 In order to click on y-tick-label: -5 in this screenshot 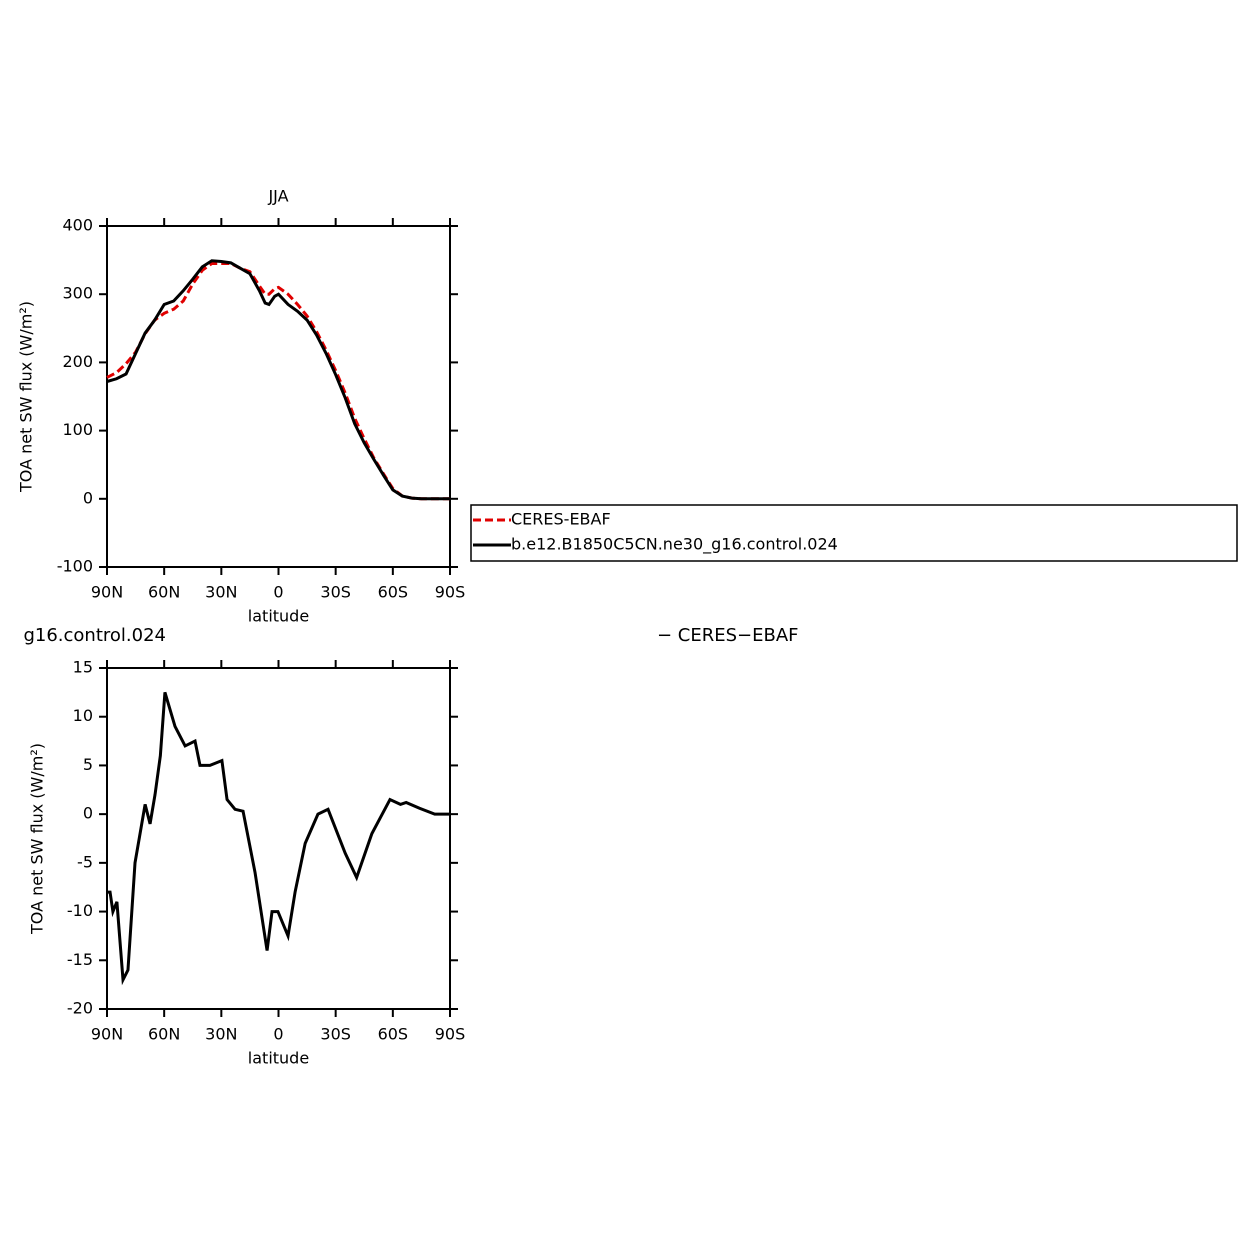, I will do `click(85, 861)`.